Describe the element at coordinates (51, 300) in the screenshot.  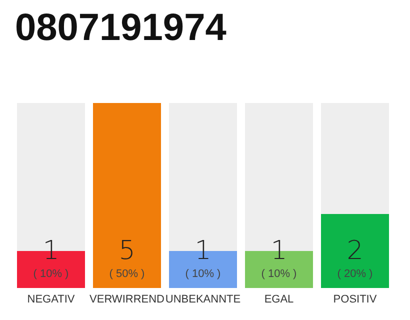
I see `x-tick-label: NEGATIV` at that location.